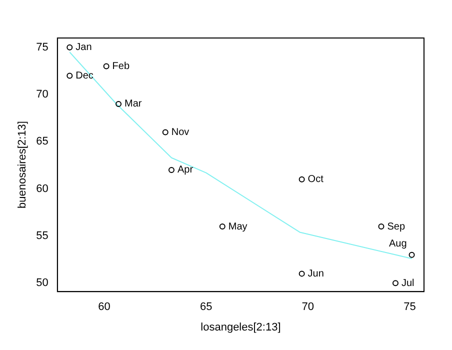 Image resolution: width=452 pixels, height=350 pixels. Describe the element at coordinates (42, 94) in the screenshot. I see `y-tick-label: 70` at that location.